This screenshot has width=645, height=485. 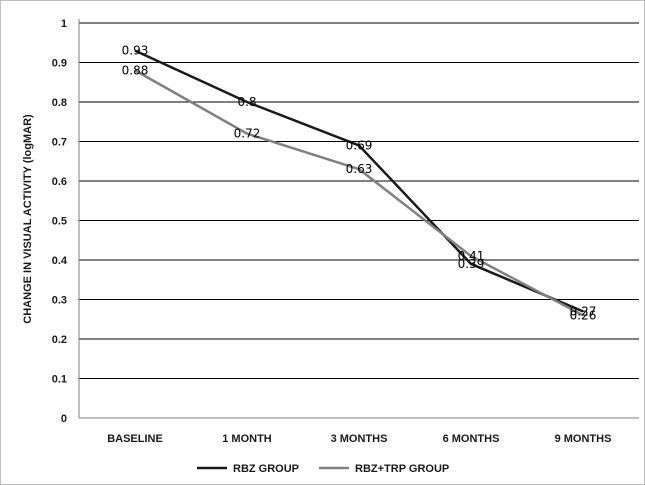 What do you see at coordinates (583, 439) in the screenshot?
I see `x-tick-label: 9 MONTHS` at bounding box center [583, 439].